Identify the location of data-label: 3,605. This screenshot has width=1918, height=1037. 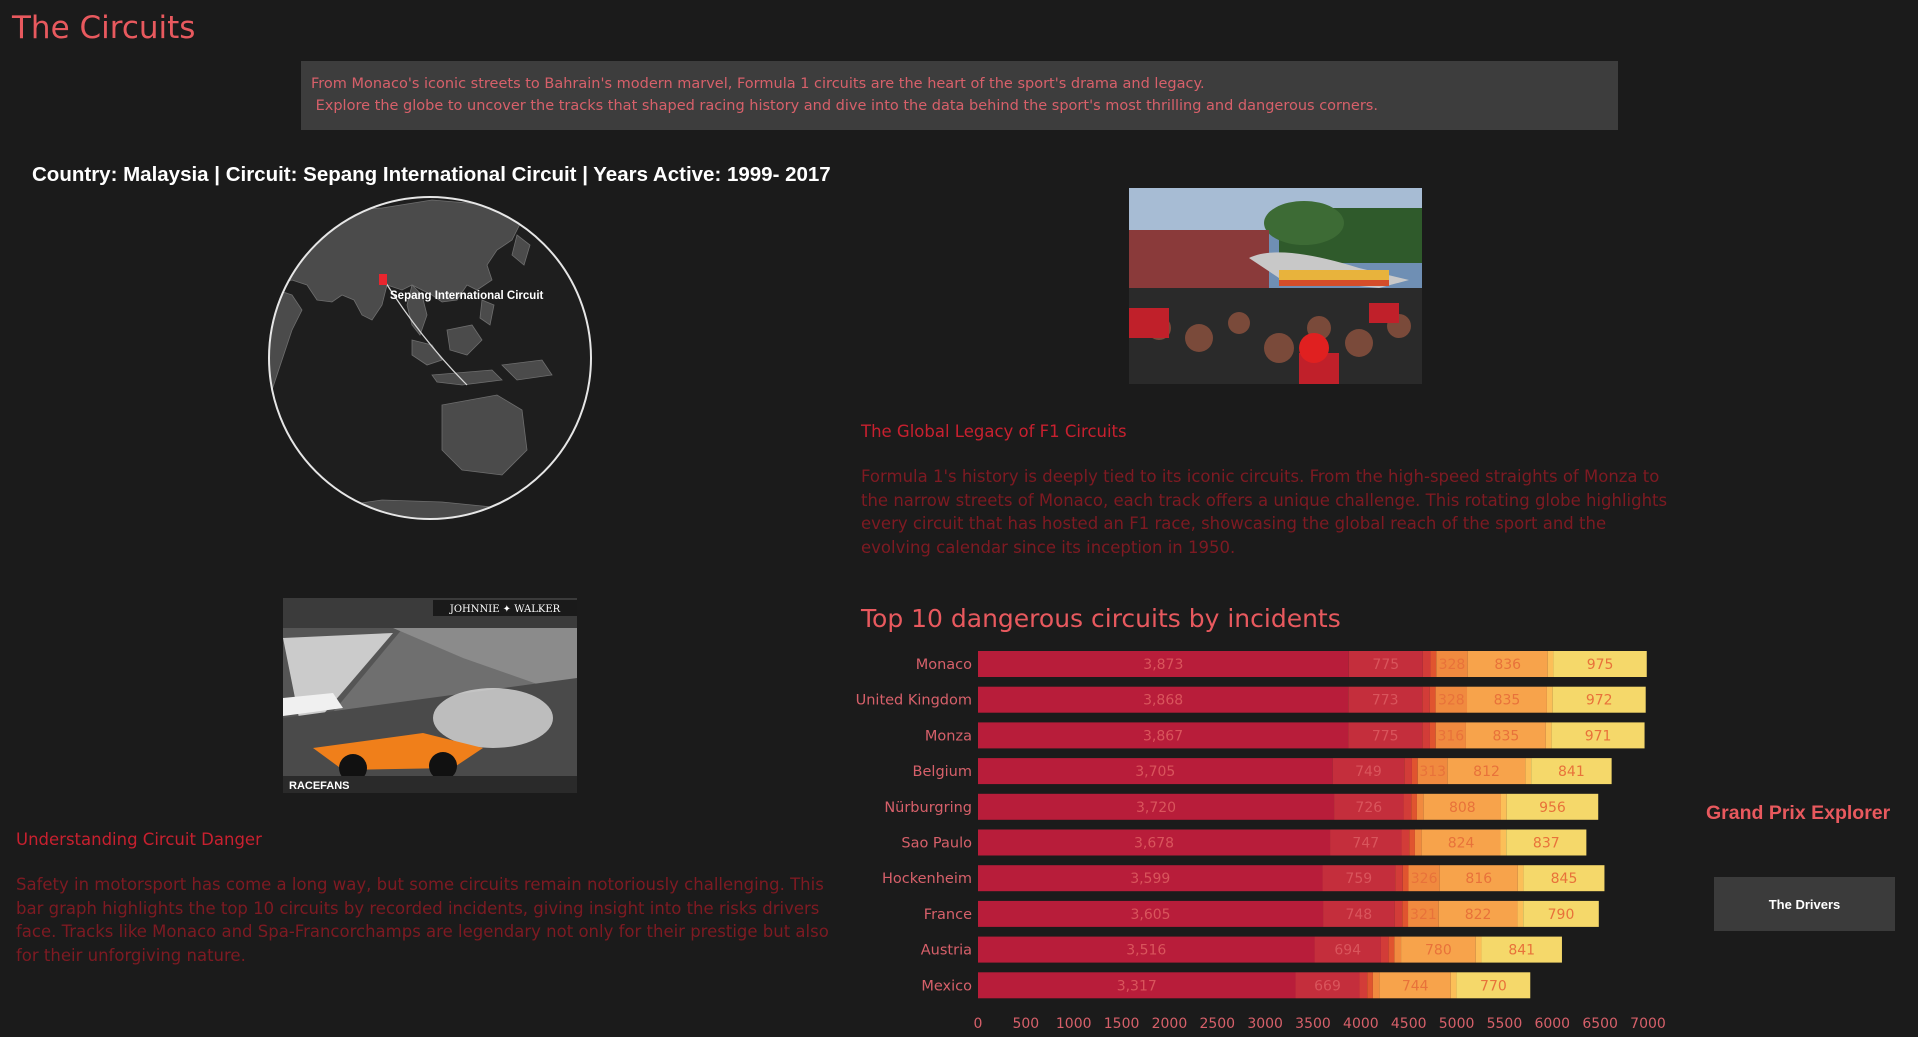
(1150, 915).